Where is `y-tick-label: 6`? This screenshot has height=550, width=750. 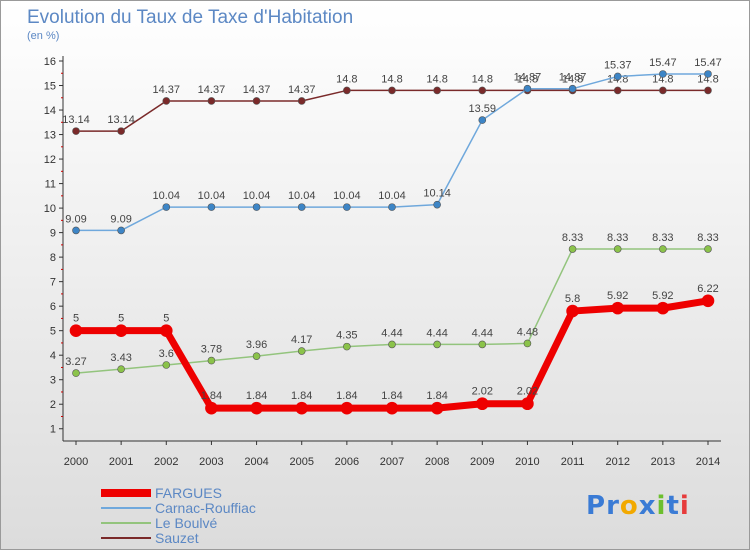
y-tick-label: 6 is located at coordinates (53, 307).